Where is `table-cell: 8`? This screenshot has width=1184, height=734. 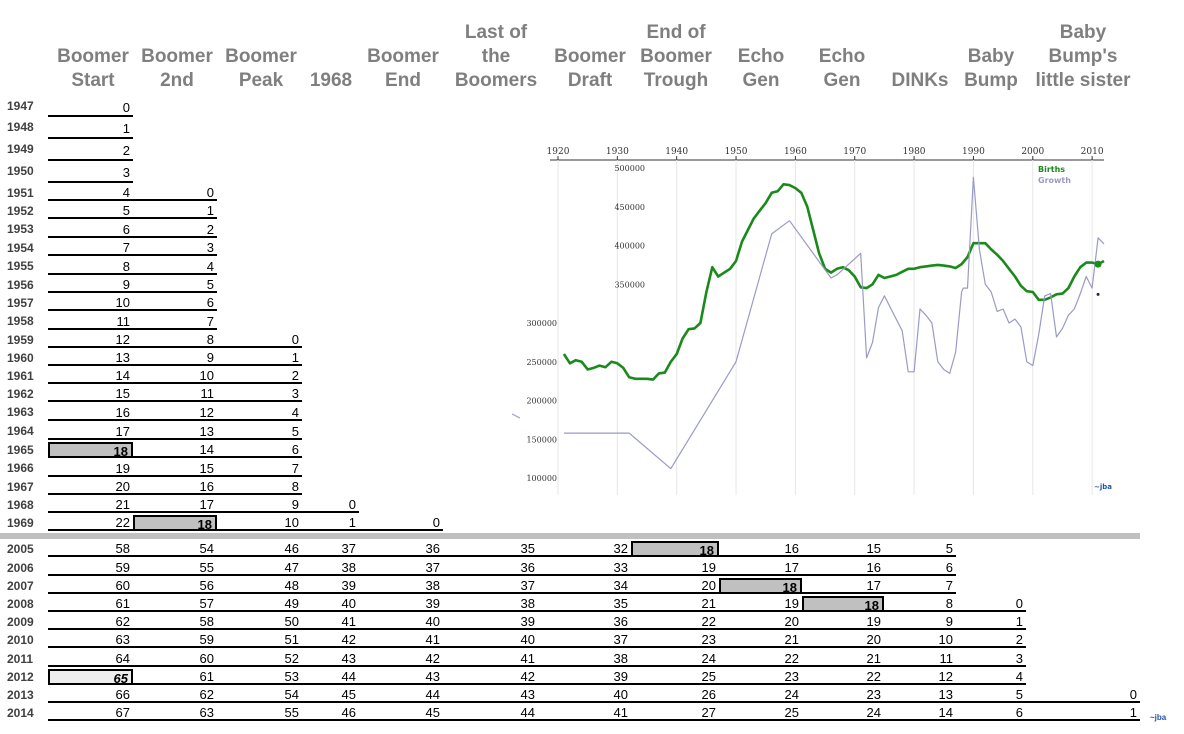 table-cell: 8 is located at coordinates (90, 266).